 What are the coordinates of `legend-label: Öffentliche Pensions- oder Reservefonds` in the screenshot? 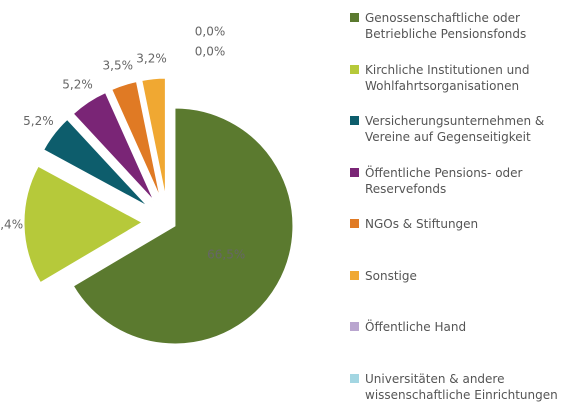 It's located at (444, 180).